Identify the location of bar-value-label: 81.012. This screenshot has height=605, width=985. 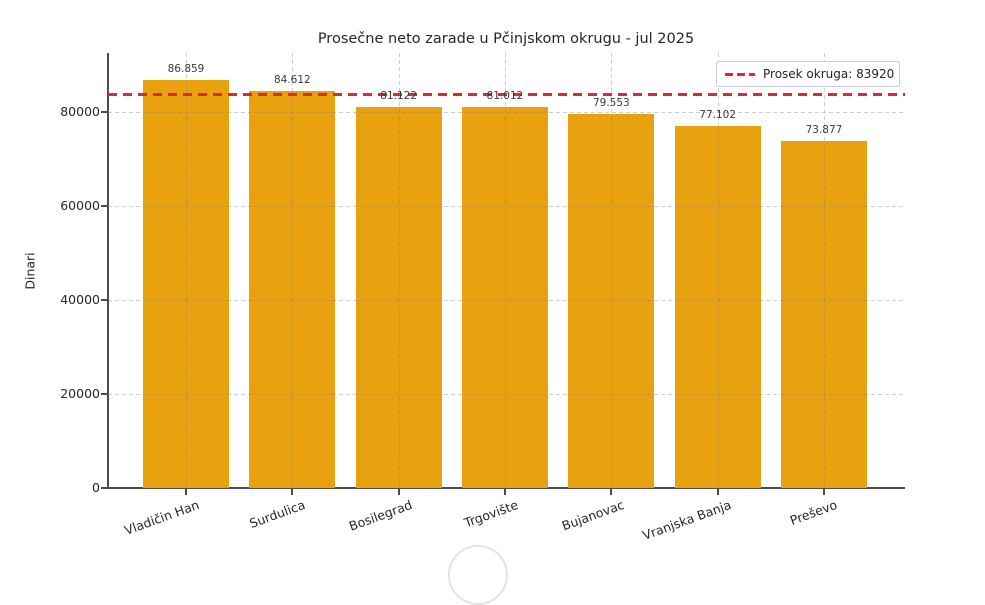
(505, 96).